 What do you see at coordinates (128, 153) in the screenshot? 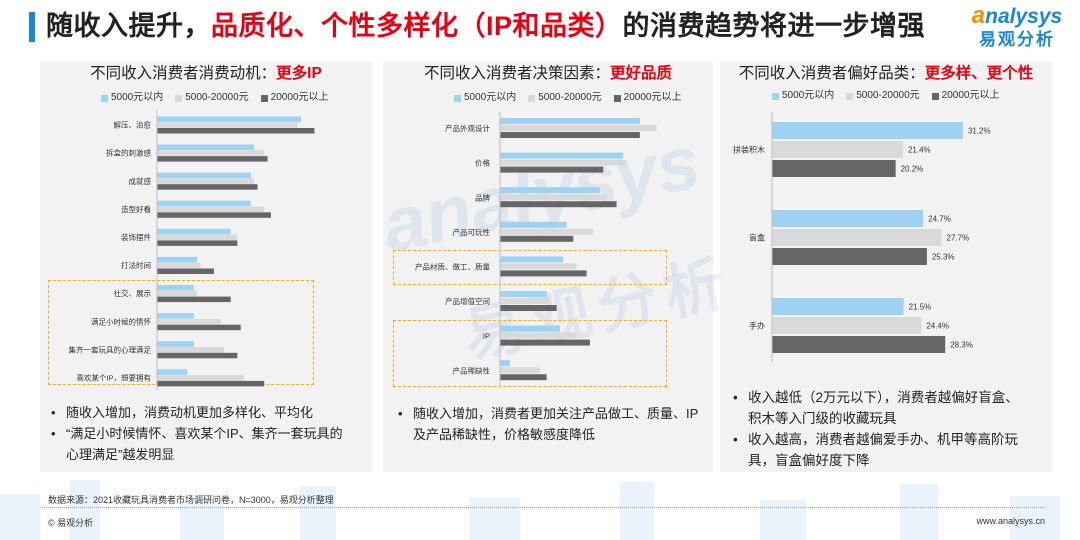
I see `category-label-motivation-1: 拆盒的刺激感` at bounding box center [128, 153].